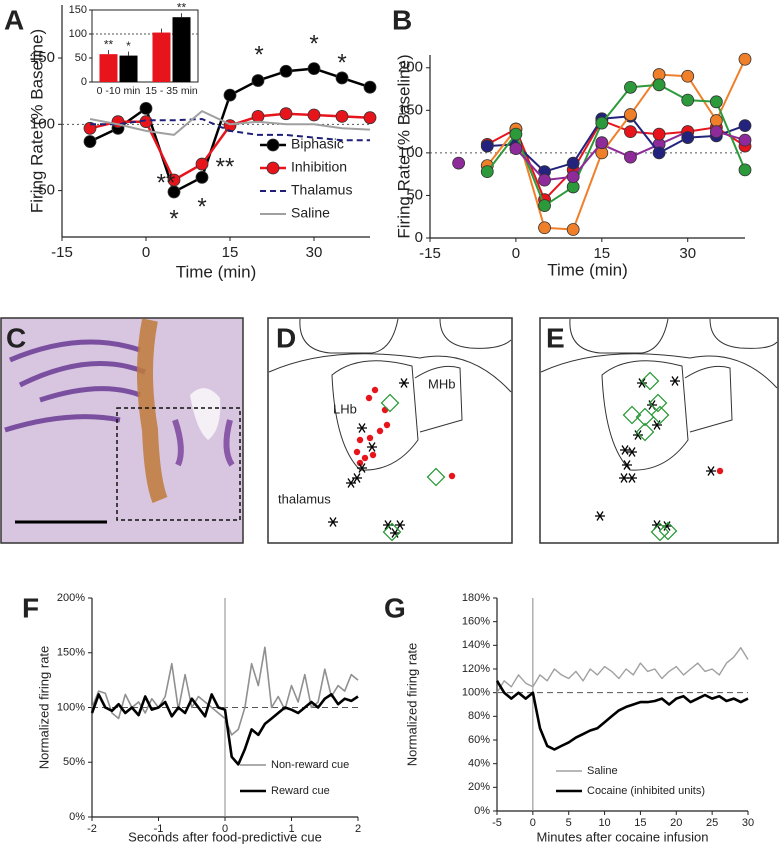 The height and width of the screenshot is (853, 780). I want to click on panel-label: G, so click(395, 607).